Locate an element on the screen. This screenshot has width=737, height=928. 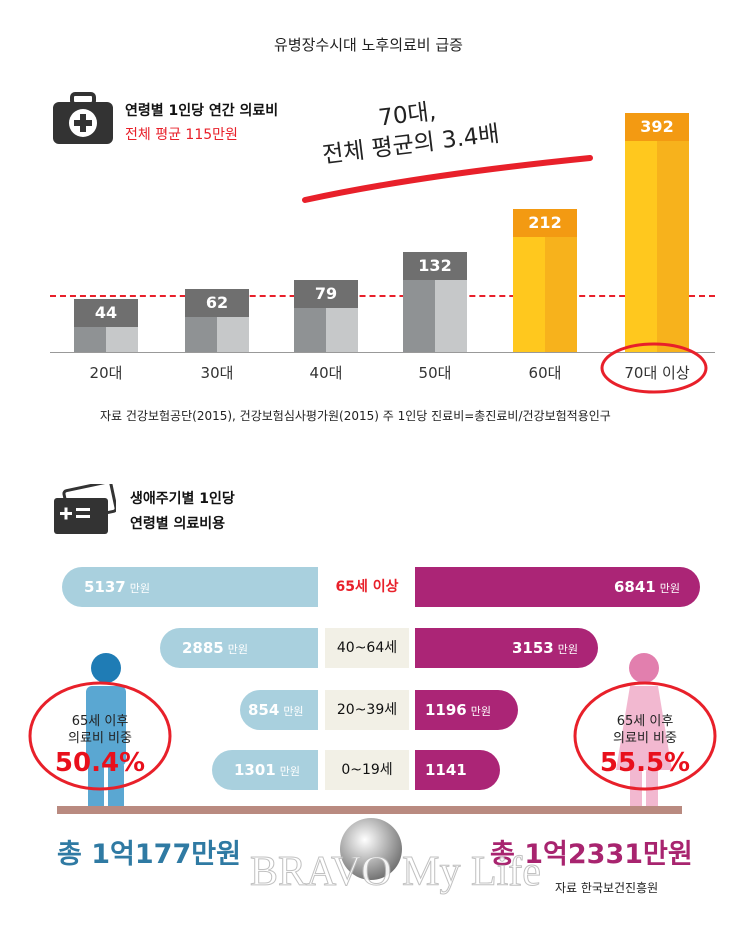
male-caption-1: 65세 이후 is located at coordinates (100, 721).